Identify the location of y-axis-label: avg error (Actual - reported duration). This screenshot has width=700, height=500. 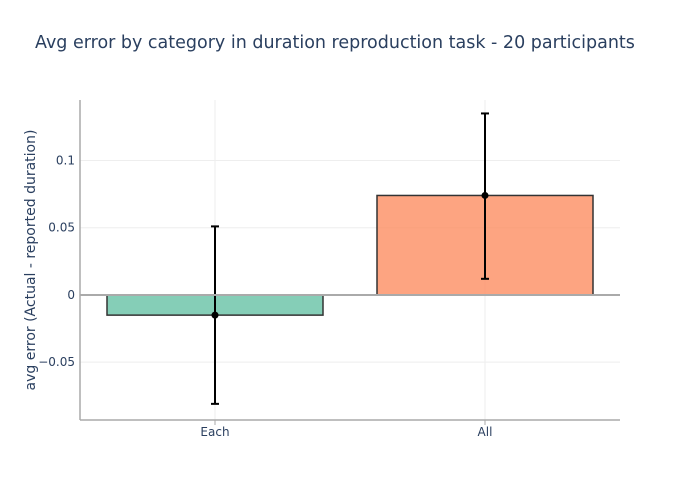
(31, 260).